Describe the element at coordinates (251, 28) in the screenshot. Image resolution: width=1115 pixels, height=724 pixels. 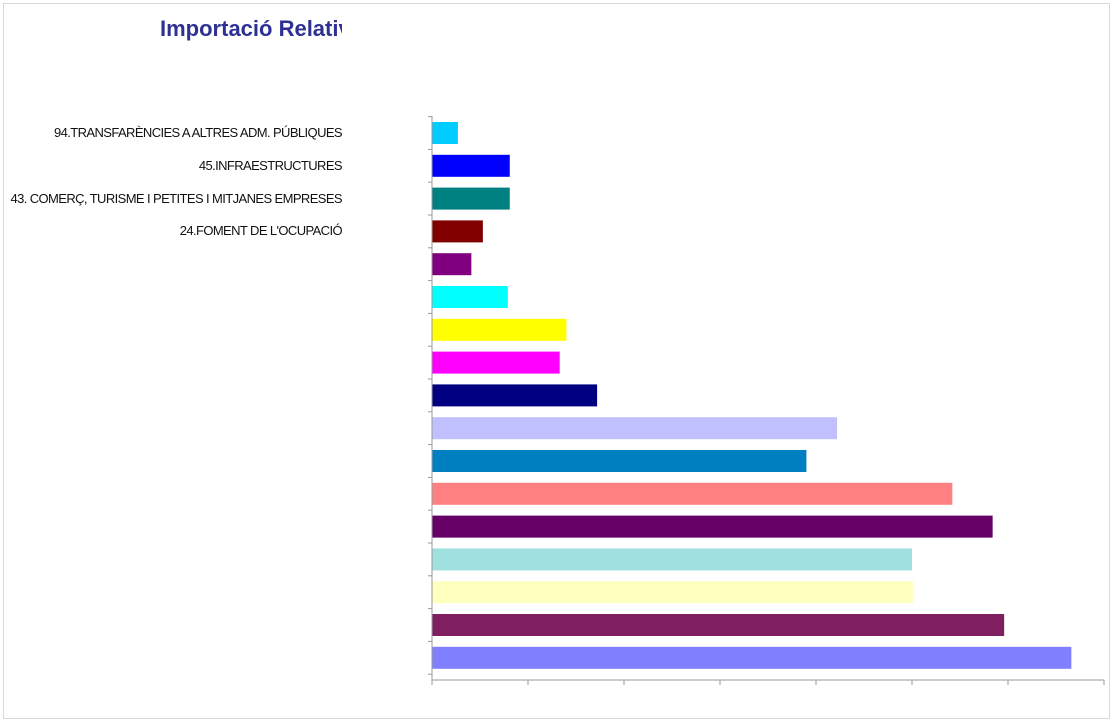
I see `chart-title: Importació Relativa` at that location.